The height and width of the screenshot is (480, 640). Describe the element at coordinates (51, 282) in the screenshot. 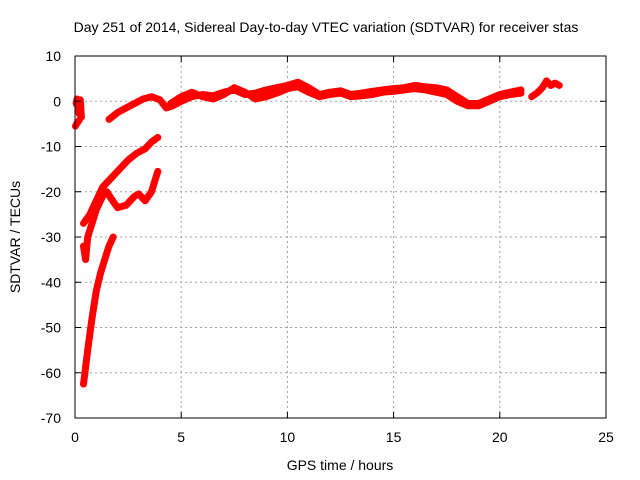

I see `y-tick-label: -40` at that location.